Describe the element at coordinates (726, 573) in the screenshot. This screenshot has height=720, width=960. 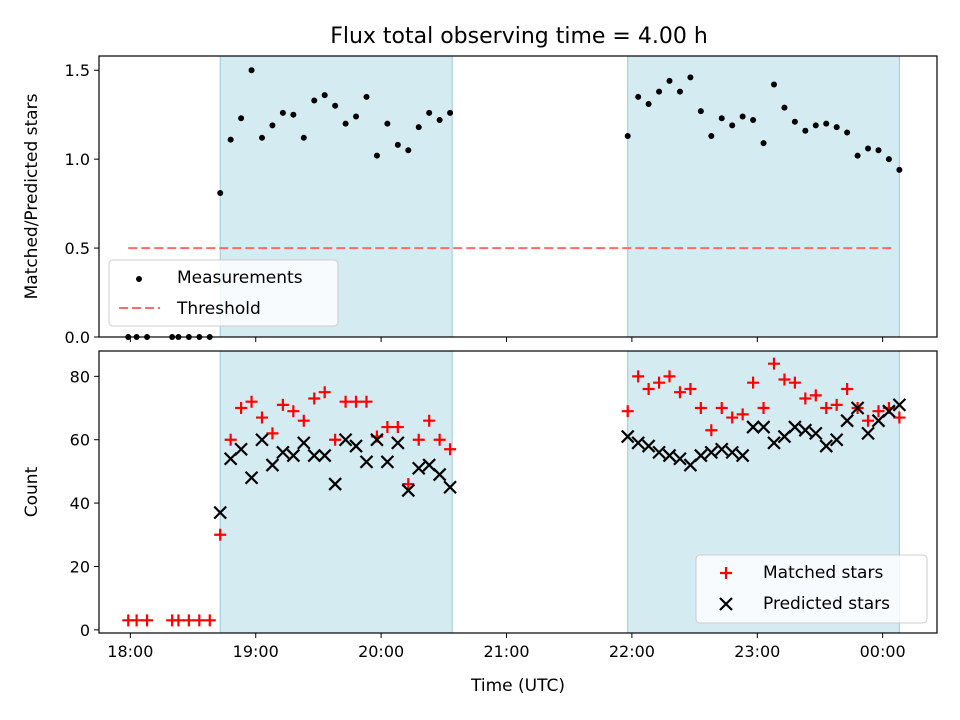
I see `legend-marker-matched` at that location.